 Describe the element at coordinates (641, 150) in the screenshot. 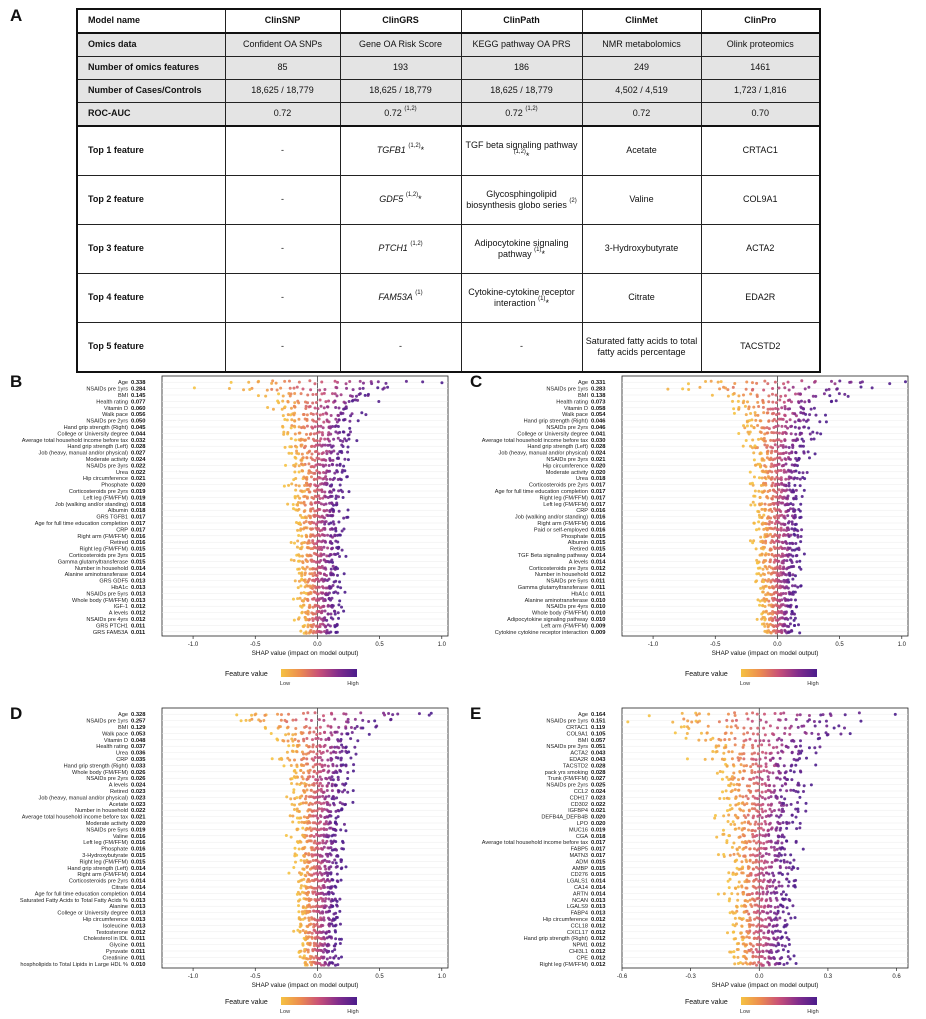

I see `table-cell: Acetate` at that location.